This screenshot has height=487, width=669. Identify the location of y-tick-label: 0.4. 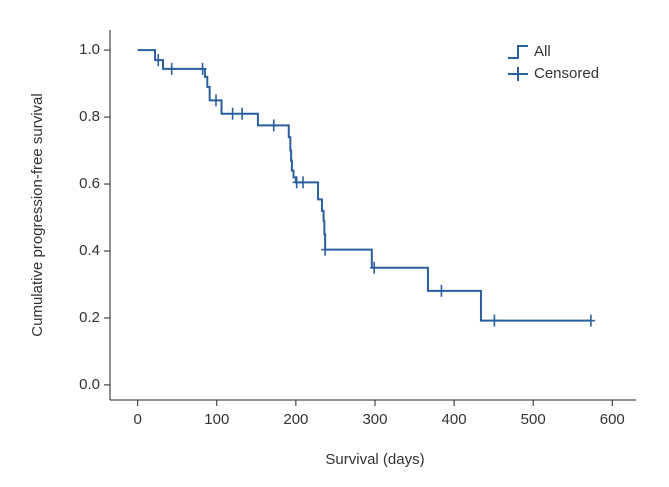
(89, 250).